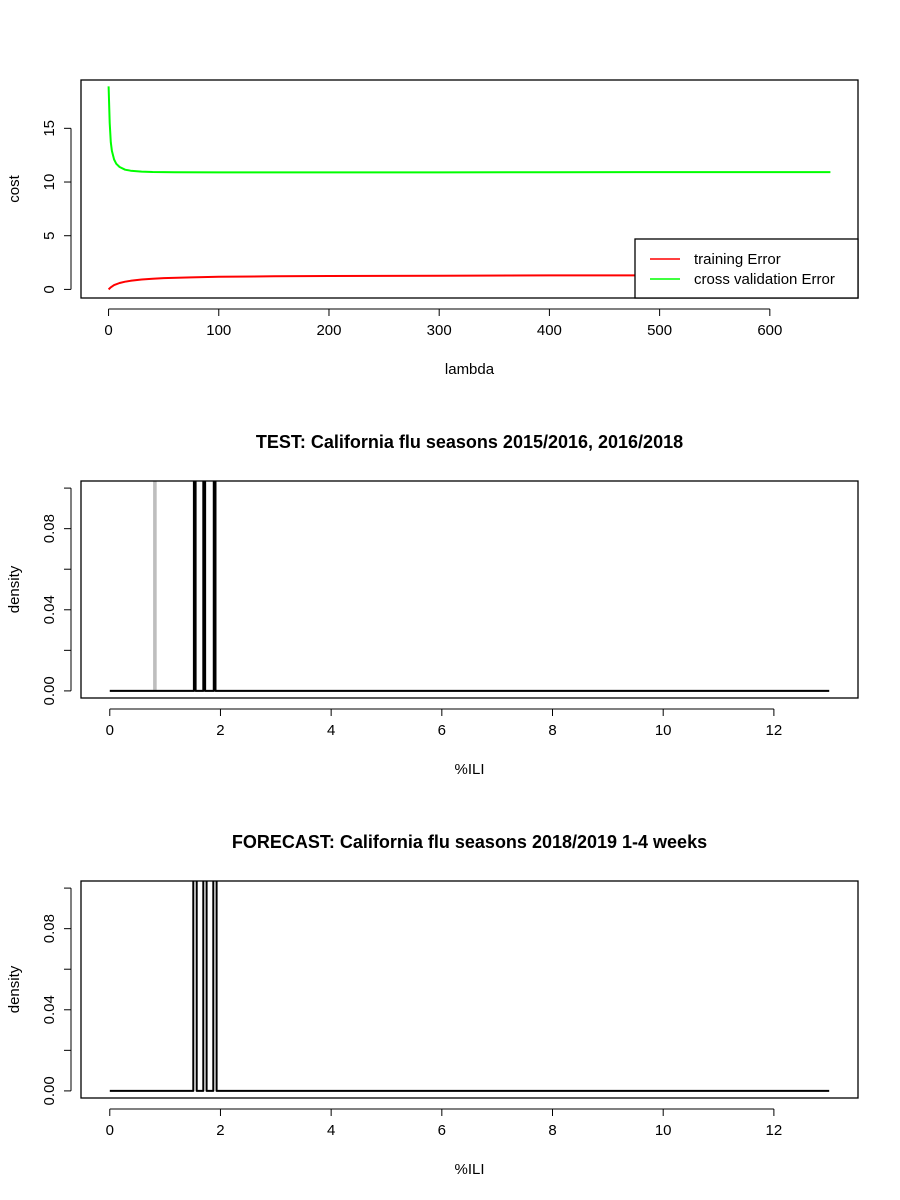 This screenshot has height=1200, width=900. Describe the element at coordinates (49, 289) in the screenshot. I see `y-tick-label: 0` at that location.